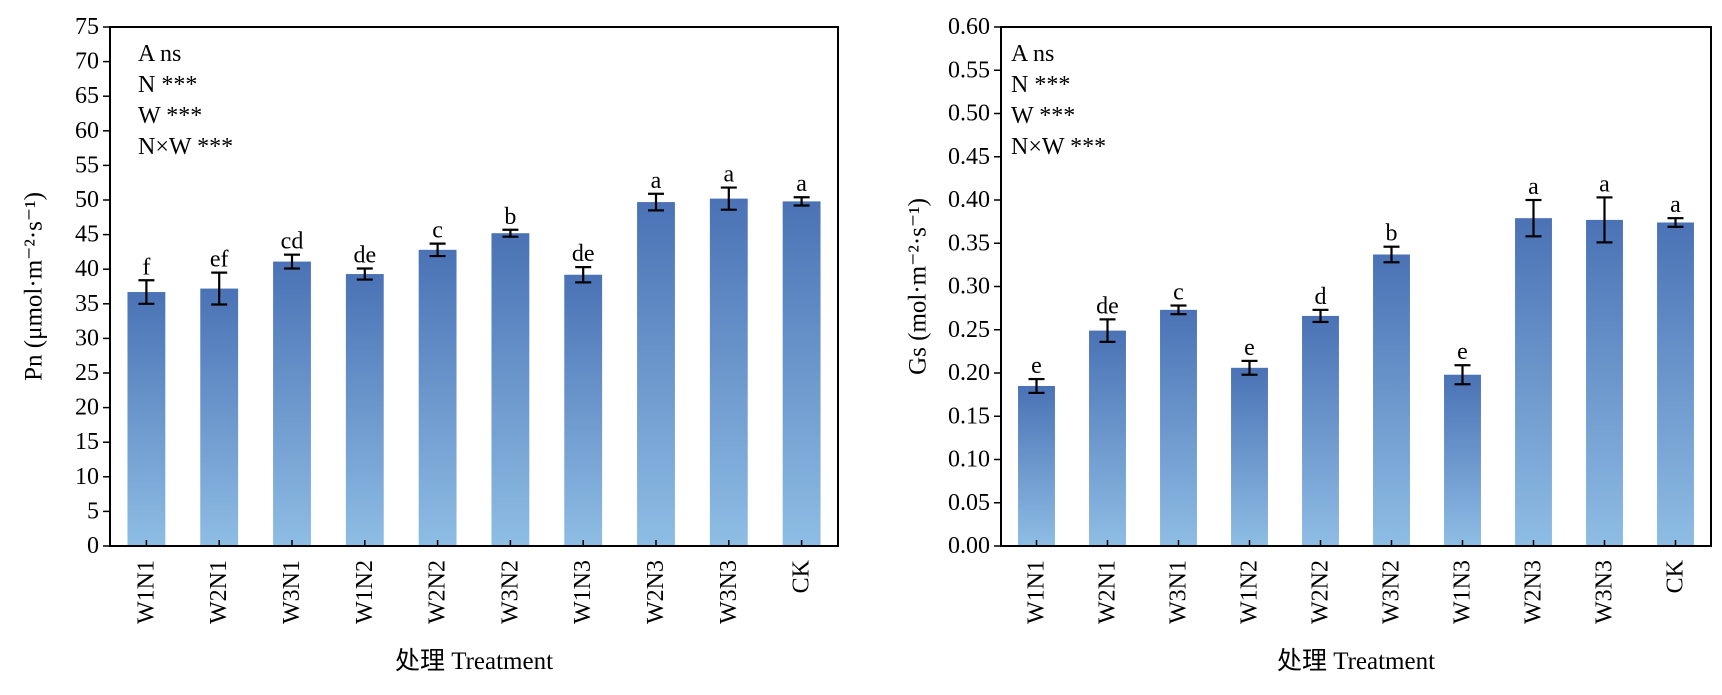 The width and height of the screenshot is (1722, 695). Describe the element at coordinates (87, 269) in the screenshot. I see `y-tick-label: 40` at that location.